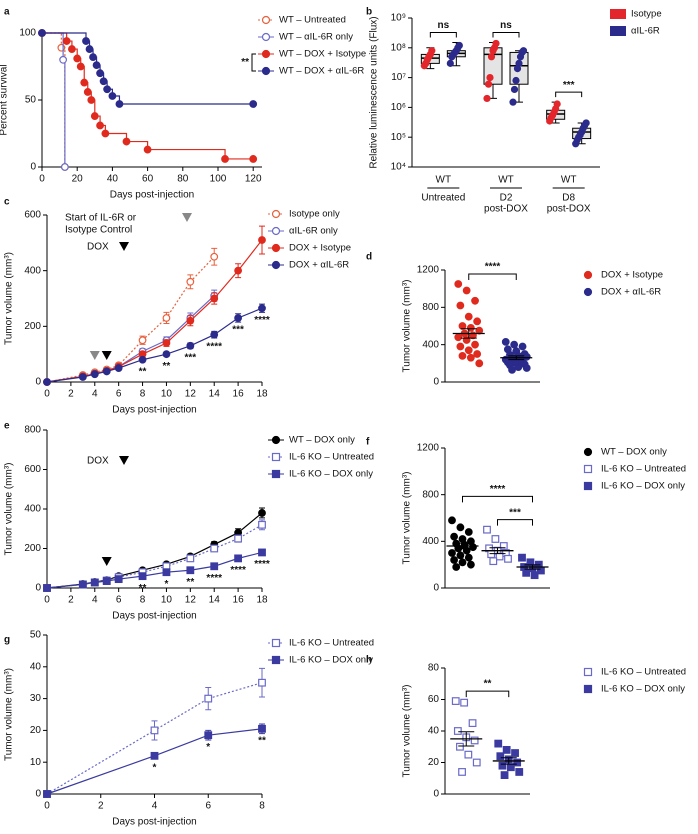  Describe the element at coordinates (148, 179) in the screenshot. I see `x-tick-label: 60` at that location.